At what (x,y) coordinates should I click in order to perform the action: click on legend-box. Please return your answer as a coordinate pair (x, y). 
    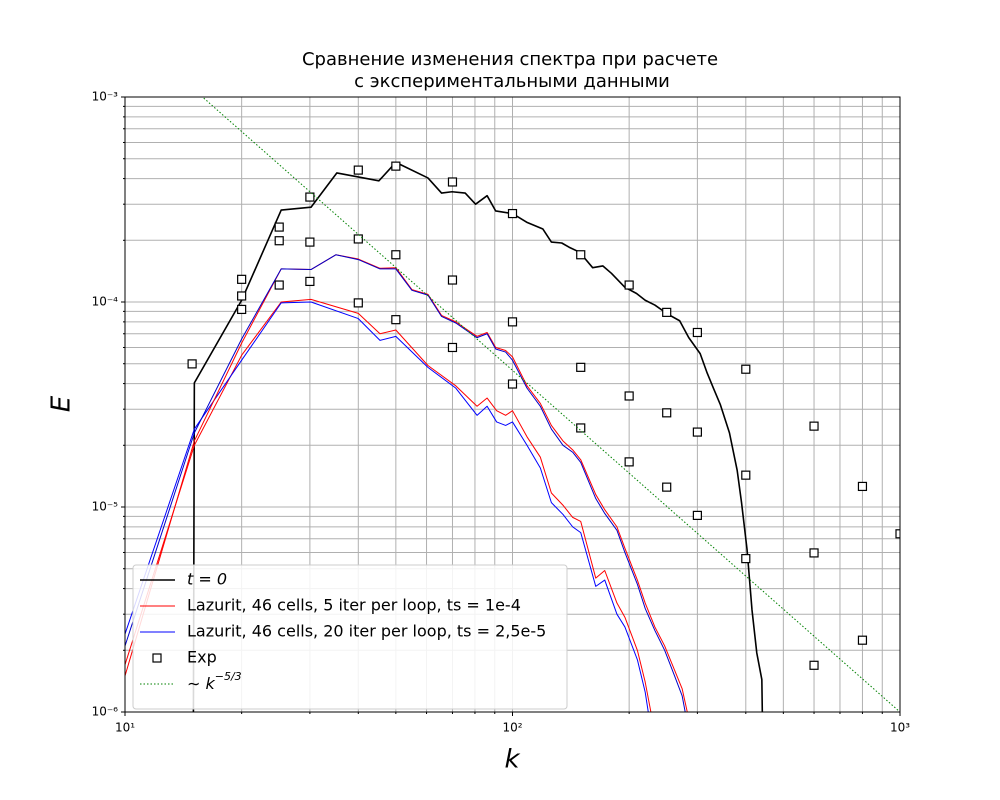
    Looking at the image, I should click on (350, 637).